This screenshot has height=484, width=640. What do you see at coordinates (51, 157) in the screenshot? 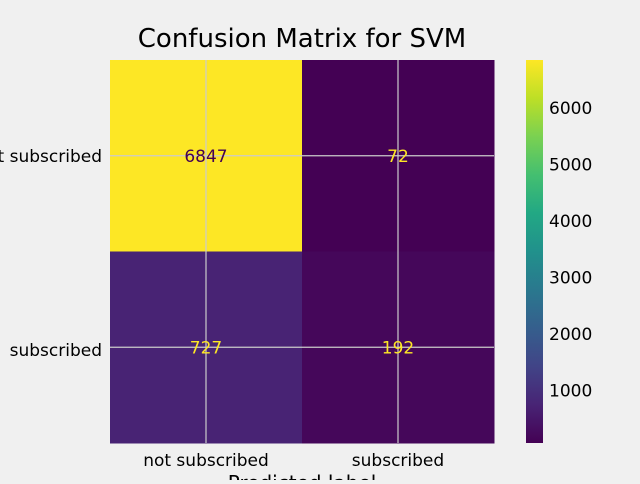
I see `y-tick-label-not-subscribed: not subscribed` at bounding box center [51, 157].